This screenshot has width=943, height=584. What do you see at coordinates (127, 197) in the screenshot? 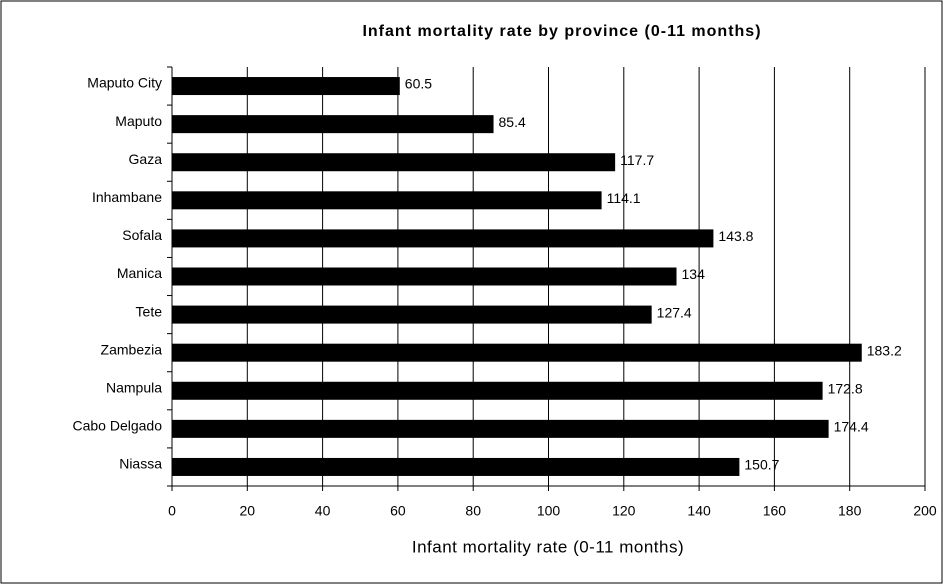
I see `y-tick-label: Inhambane` at bounding box center [127, 197].